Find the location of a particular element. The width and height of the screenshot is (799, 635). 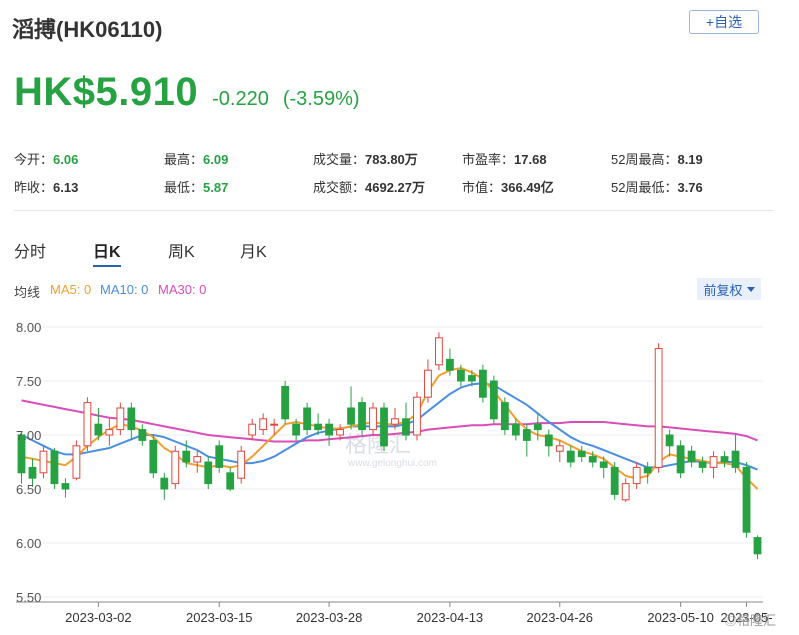

footer-logo: ◎格隆汇 is located at coordinates (750, 619).